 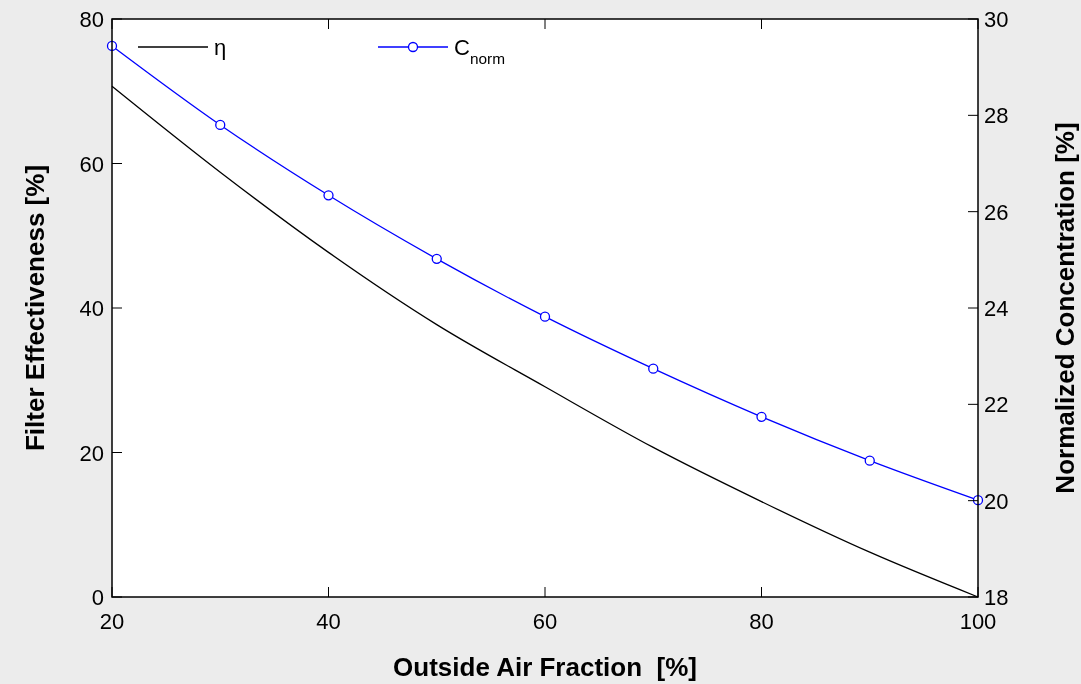 I want to click on x-tick-label: 100, so click(x=978, y=621).